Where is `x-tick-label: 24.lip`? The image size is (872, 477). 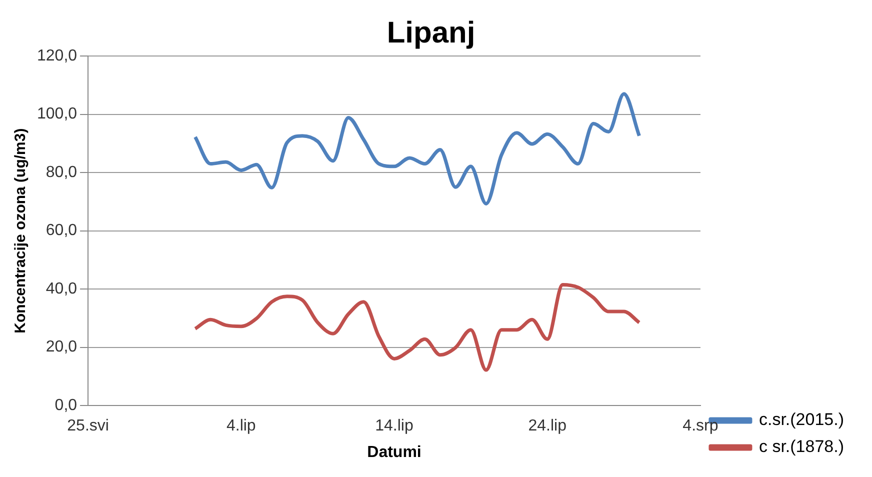
x-tick-label: 24.lip is located at coordinates (547, 426).